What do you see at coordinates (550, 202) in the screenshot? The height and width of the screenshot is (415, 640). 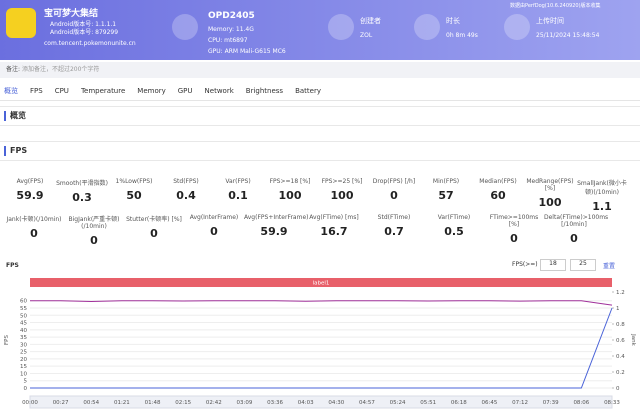 I see `metric-value: 100` at bounding box center [550, 202].